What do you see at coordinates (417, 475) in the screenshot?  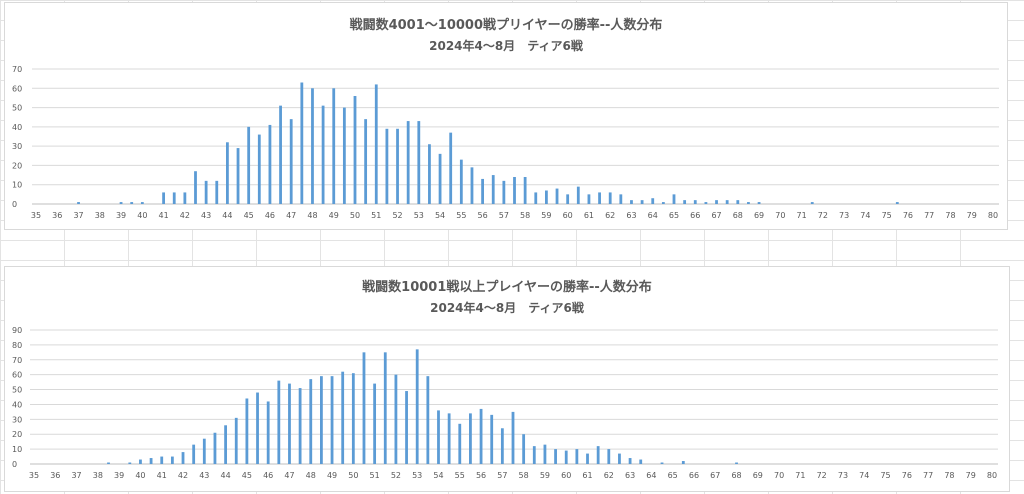 I see `x-tick-label: 53` at bounding box center [417, 475].